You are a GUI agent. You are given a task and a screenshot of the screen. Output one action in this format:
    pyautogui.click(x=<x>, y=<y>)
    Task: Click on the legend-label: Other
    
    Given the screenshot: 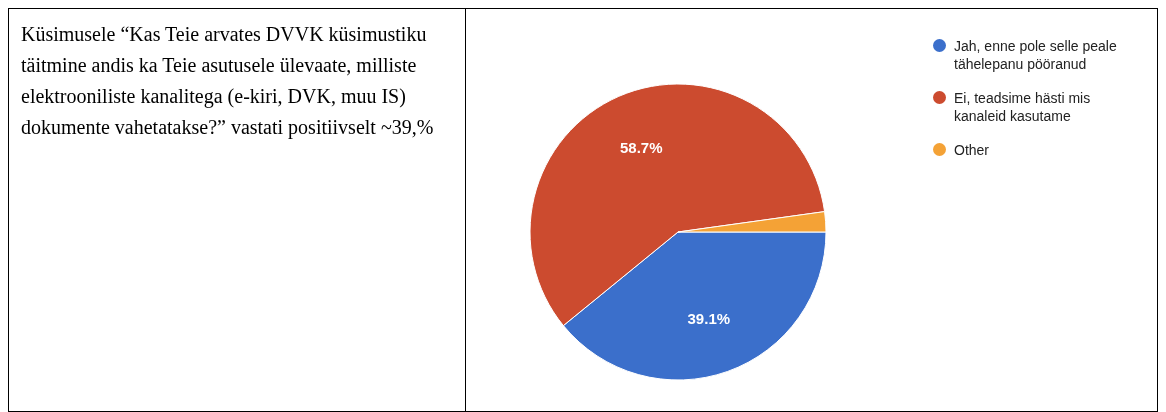 What is the action you would take?
    pyautogui.click(x=972, y=150)
    